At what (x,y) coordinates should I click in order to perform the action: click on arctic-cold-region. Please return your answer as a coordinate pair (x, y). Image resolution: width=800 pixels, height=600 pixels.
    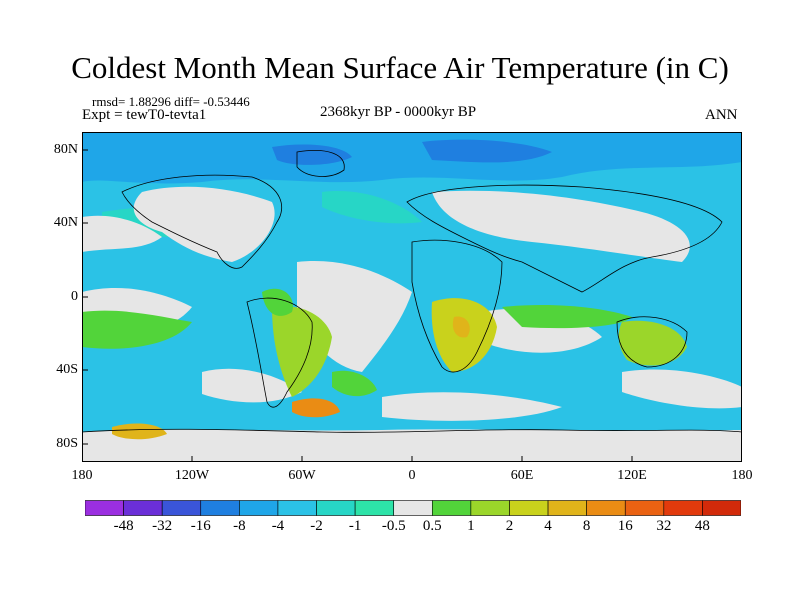
    Looking at the image, I should click on (412, 158).